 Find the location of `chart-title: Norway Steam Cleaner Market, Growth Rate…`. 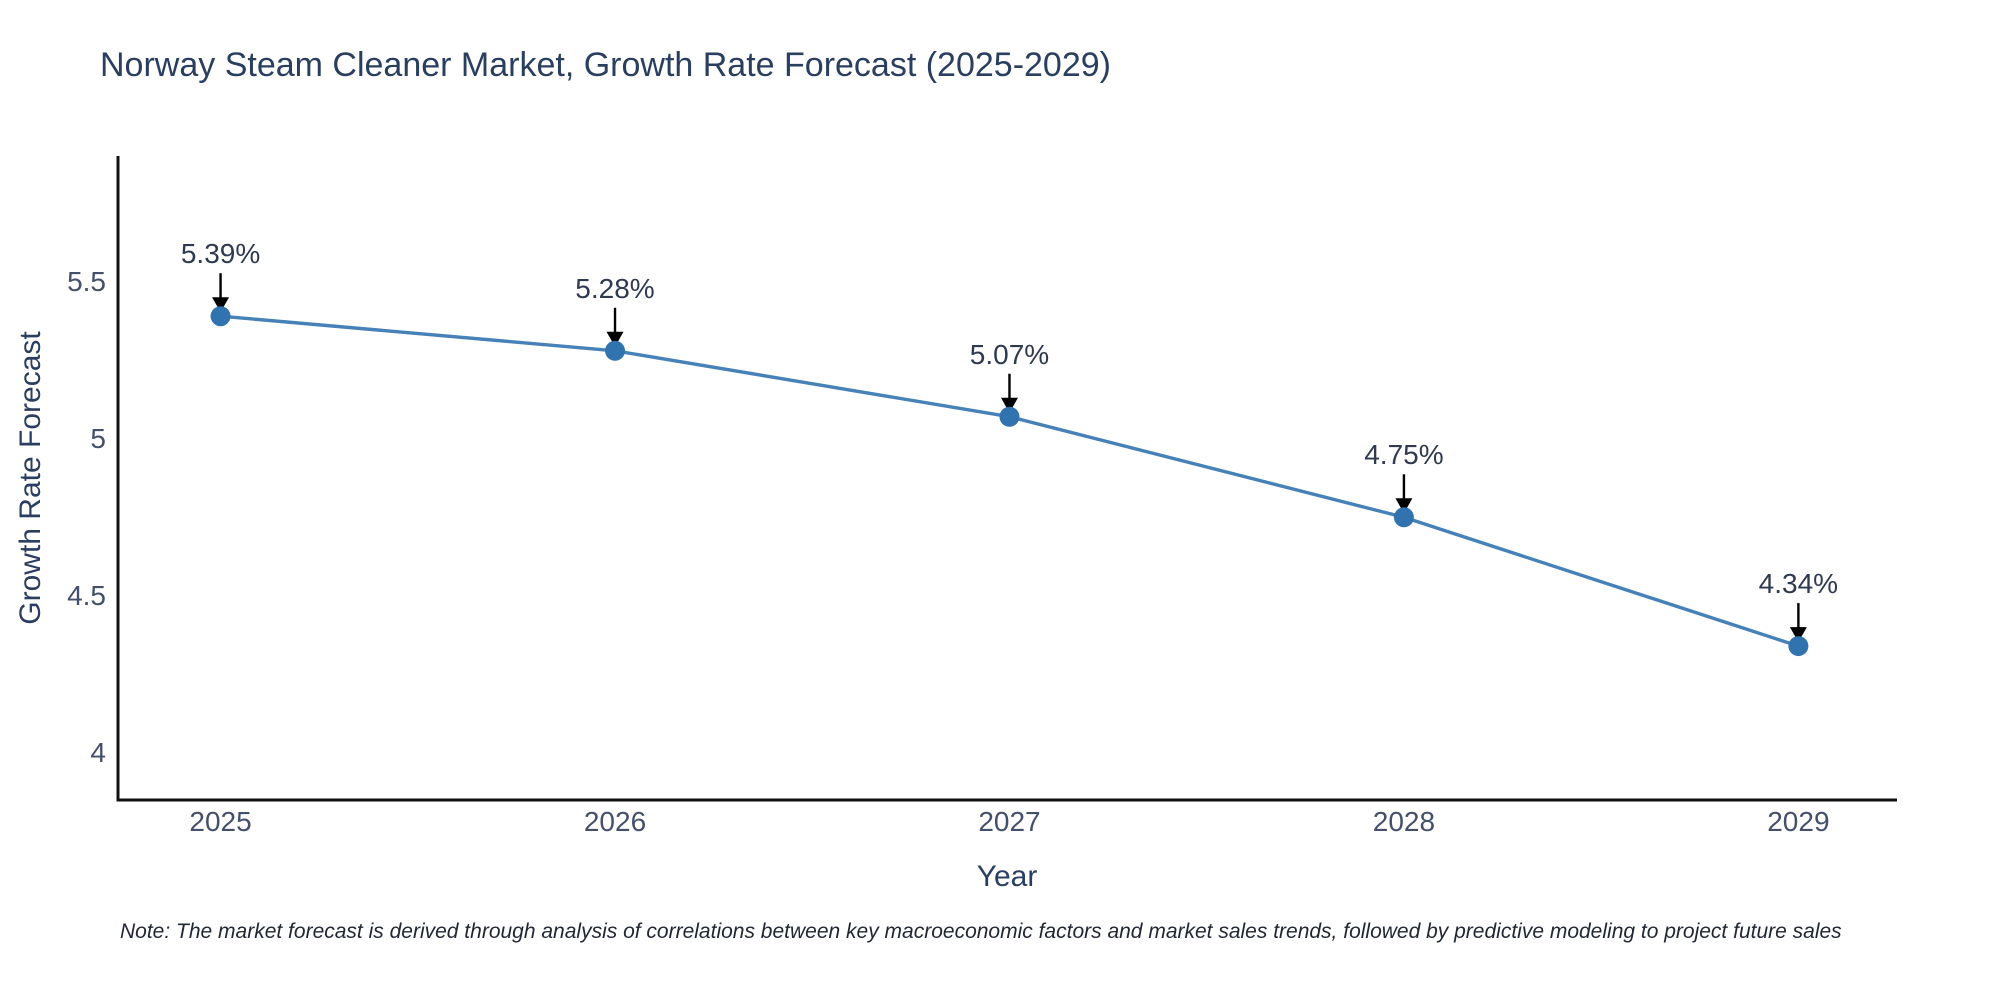

chart-title: Norway Steam Cleaner Market, Growth Rate… is located at coordinates (605, 65).